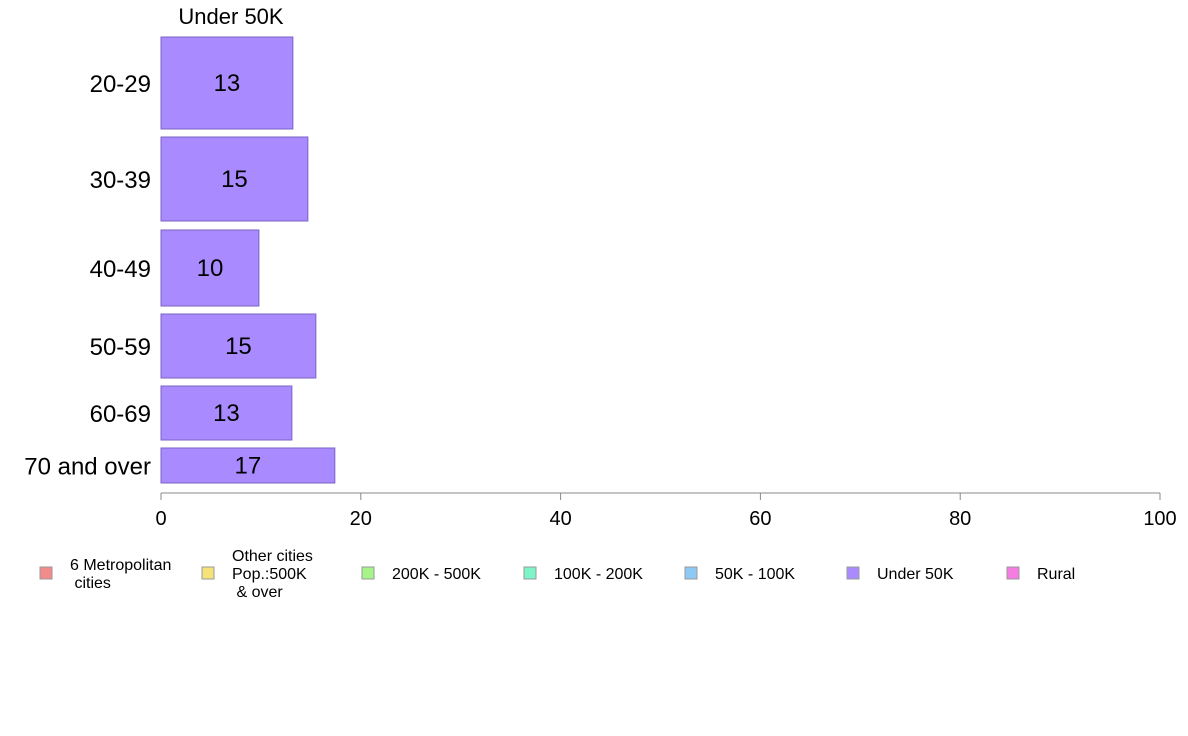 This screenshot has height=736, width=1188. I want to click on bar-70-and-over, so click(248, 465).